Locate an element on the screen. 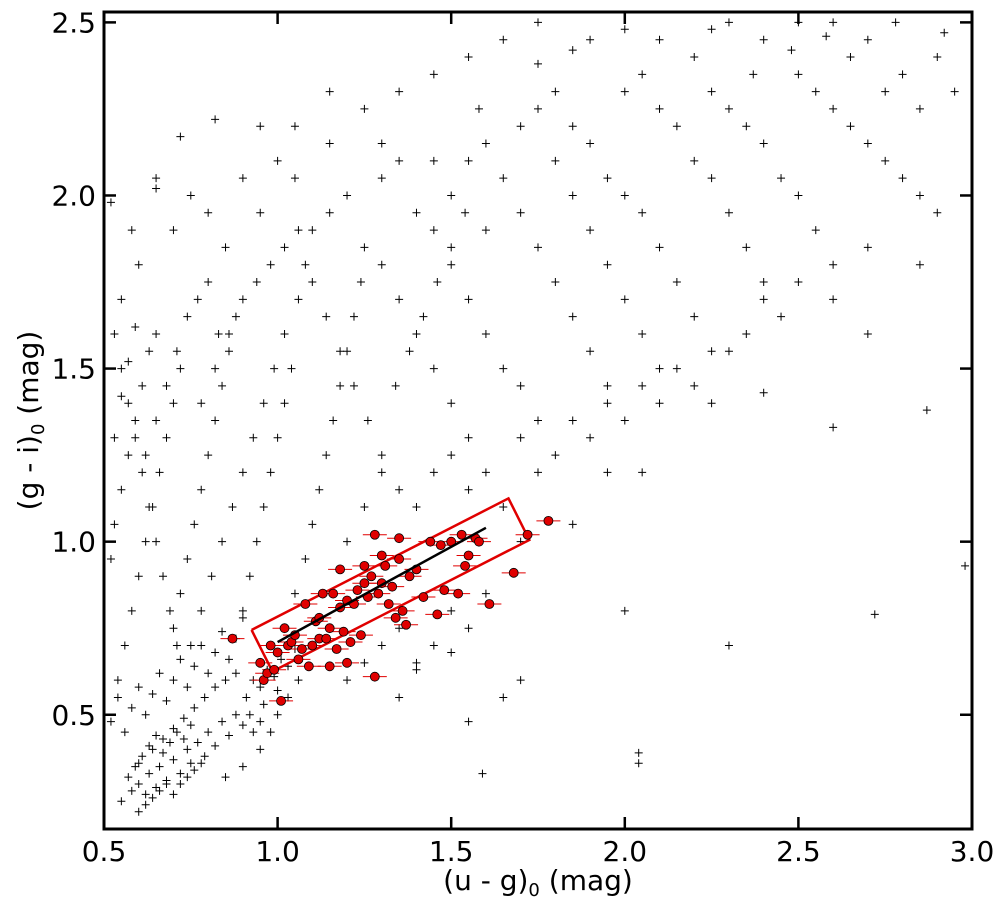 The width and height of the screenshot is (1000, 900). y-tick-label: 2.5 is located at coordinates (73, 22).